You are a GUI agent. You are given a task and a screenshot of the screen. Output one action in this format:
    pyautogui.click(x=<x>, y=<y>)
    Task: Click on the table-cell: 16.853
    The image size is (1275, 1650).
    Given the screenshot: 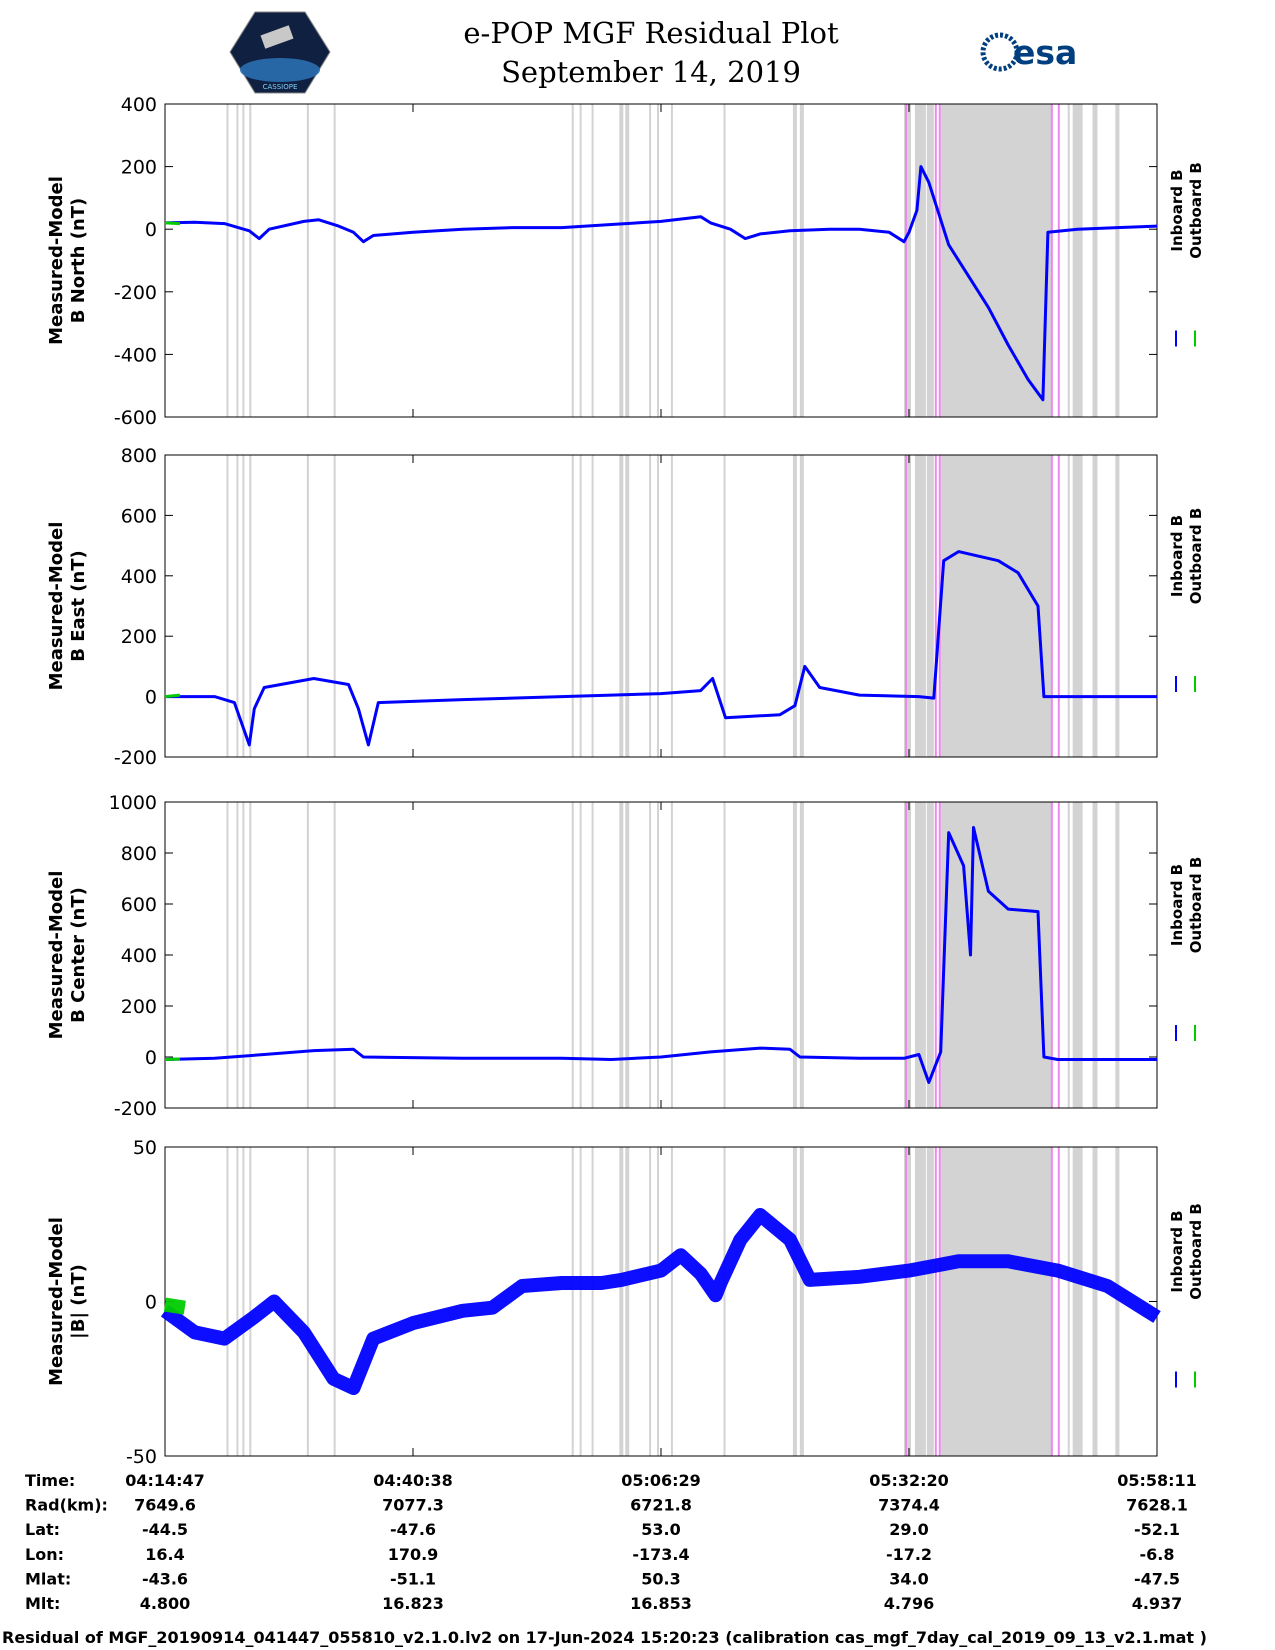 What is the action you would take?
    pyautogui.click(x=661, y=1603)
    